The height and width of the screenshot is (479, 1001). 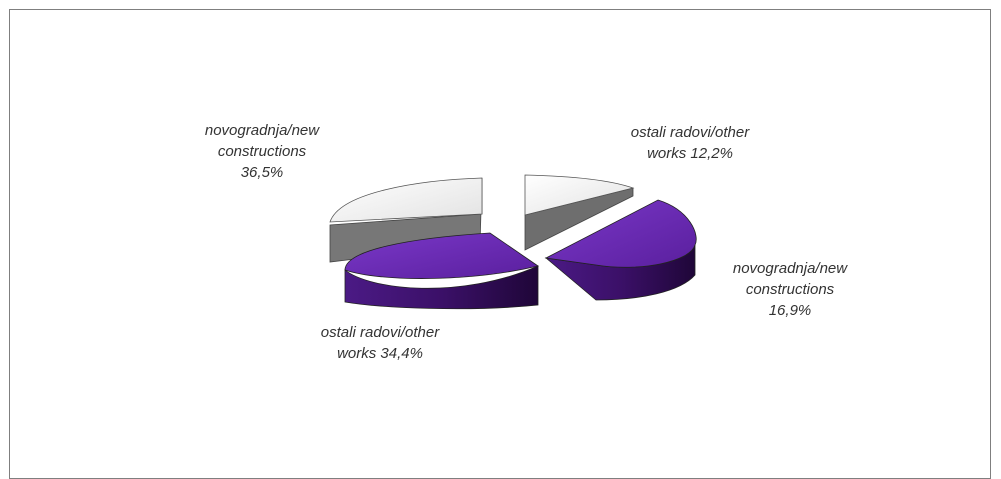 What do you see at coordinates (441, 287) in the screenshot?
I see `slice-left-purple-side` at bounding box center [441, 287].